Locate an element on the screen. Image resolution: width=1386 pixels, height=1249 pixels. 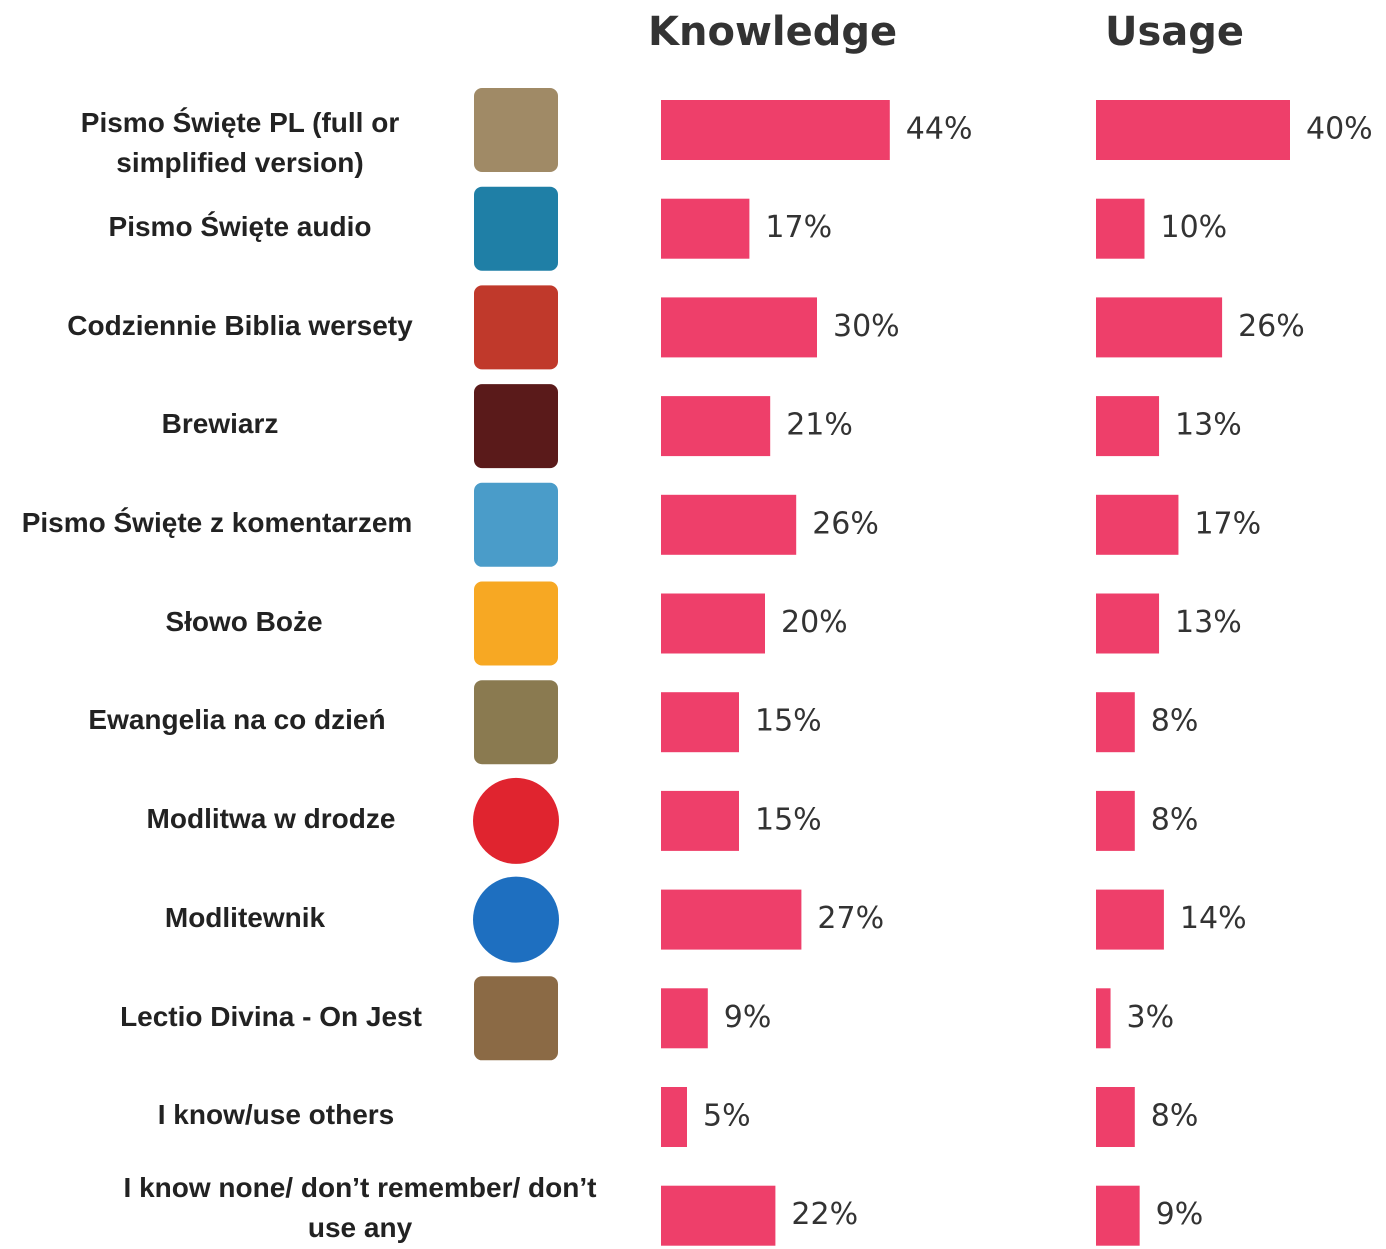
value-label: 14% is located at coordinates (1213, 918).